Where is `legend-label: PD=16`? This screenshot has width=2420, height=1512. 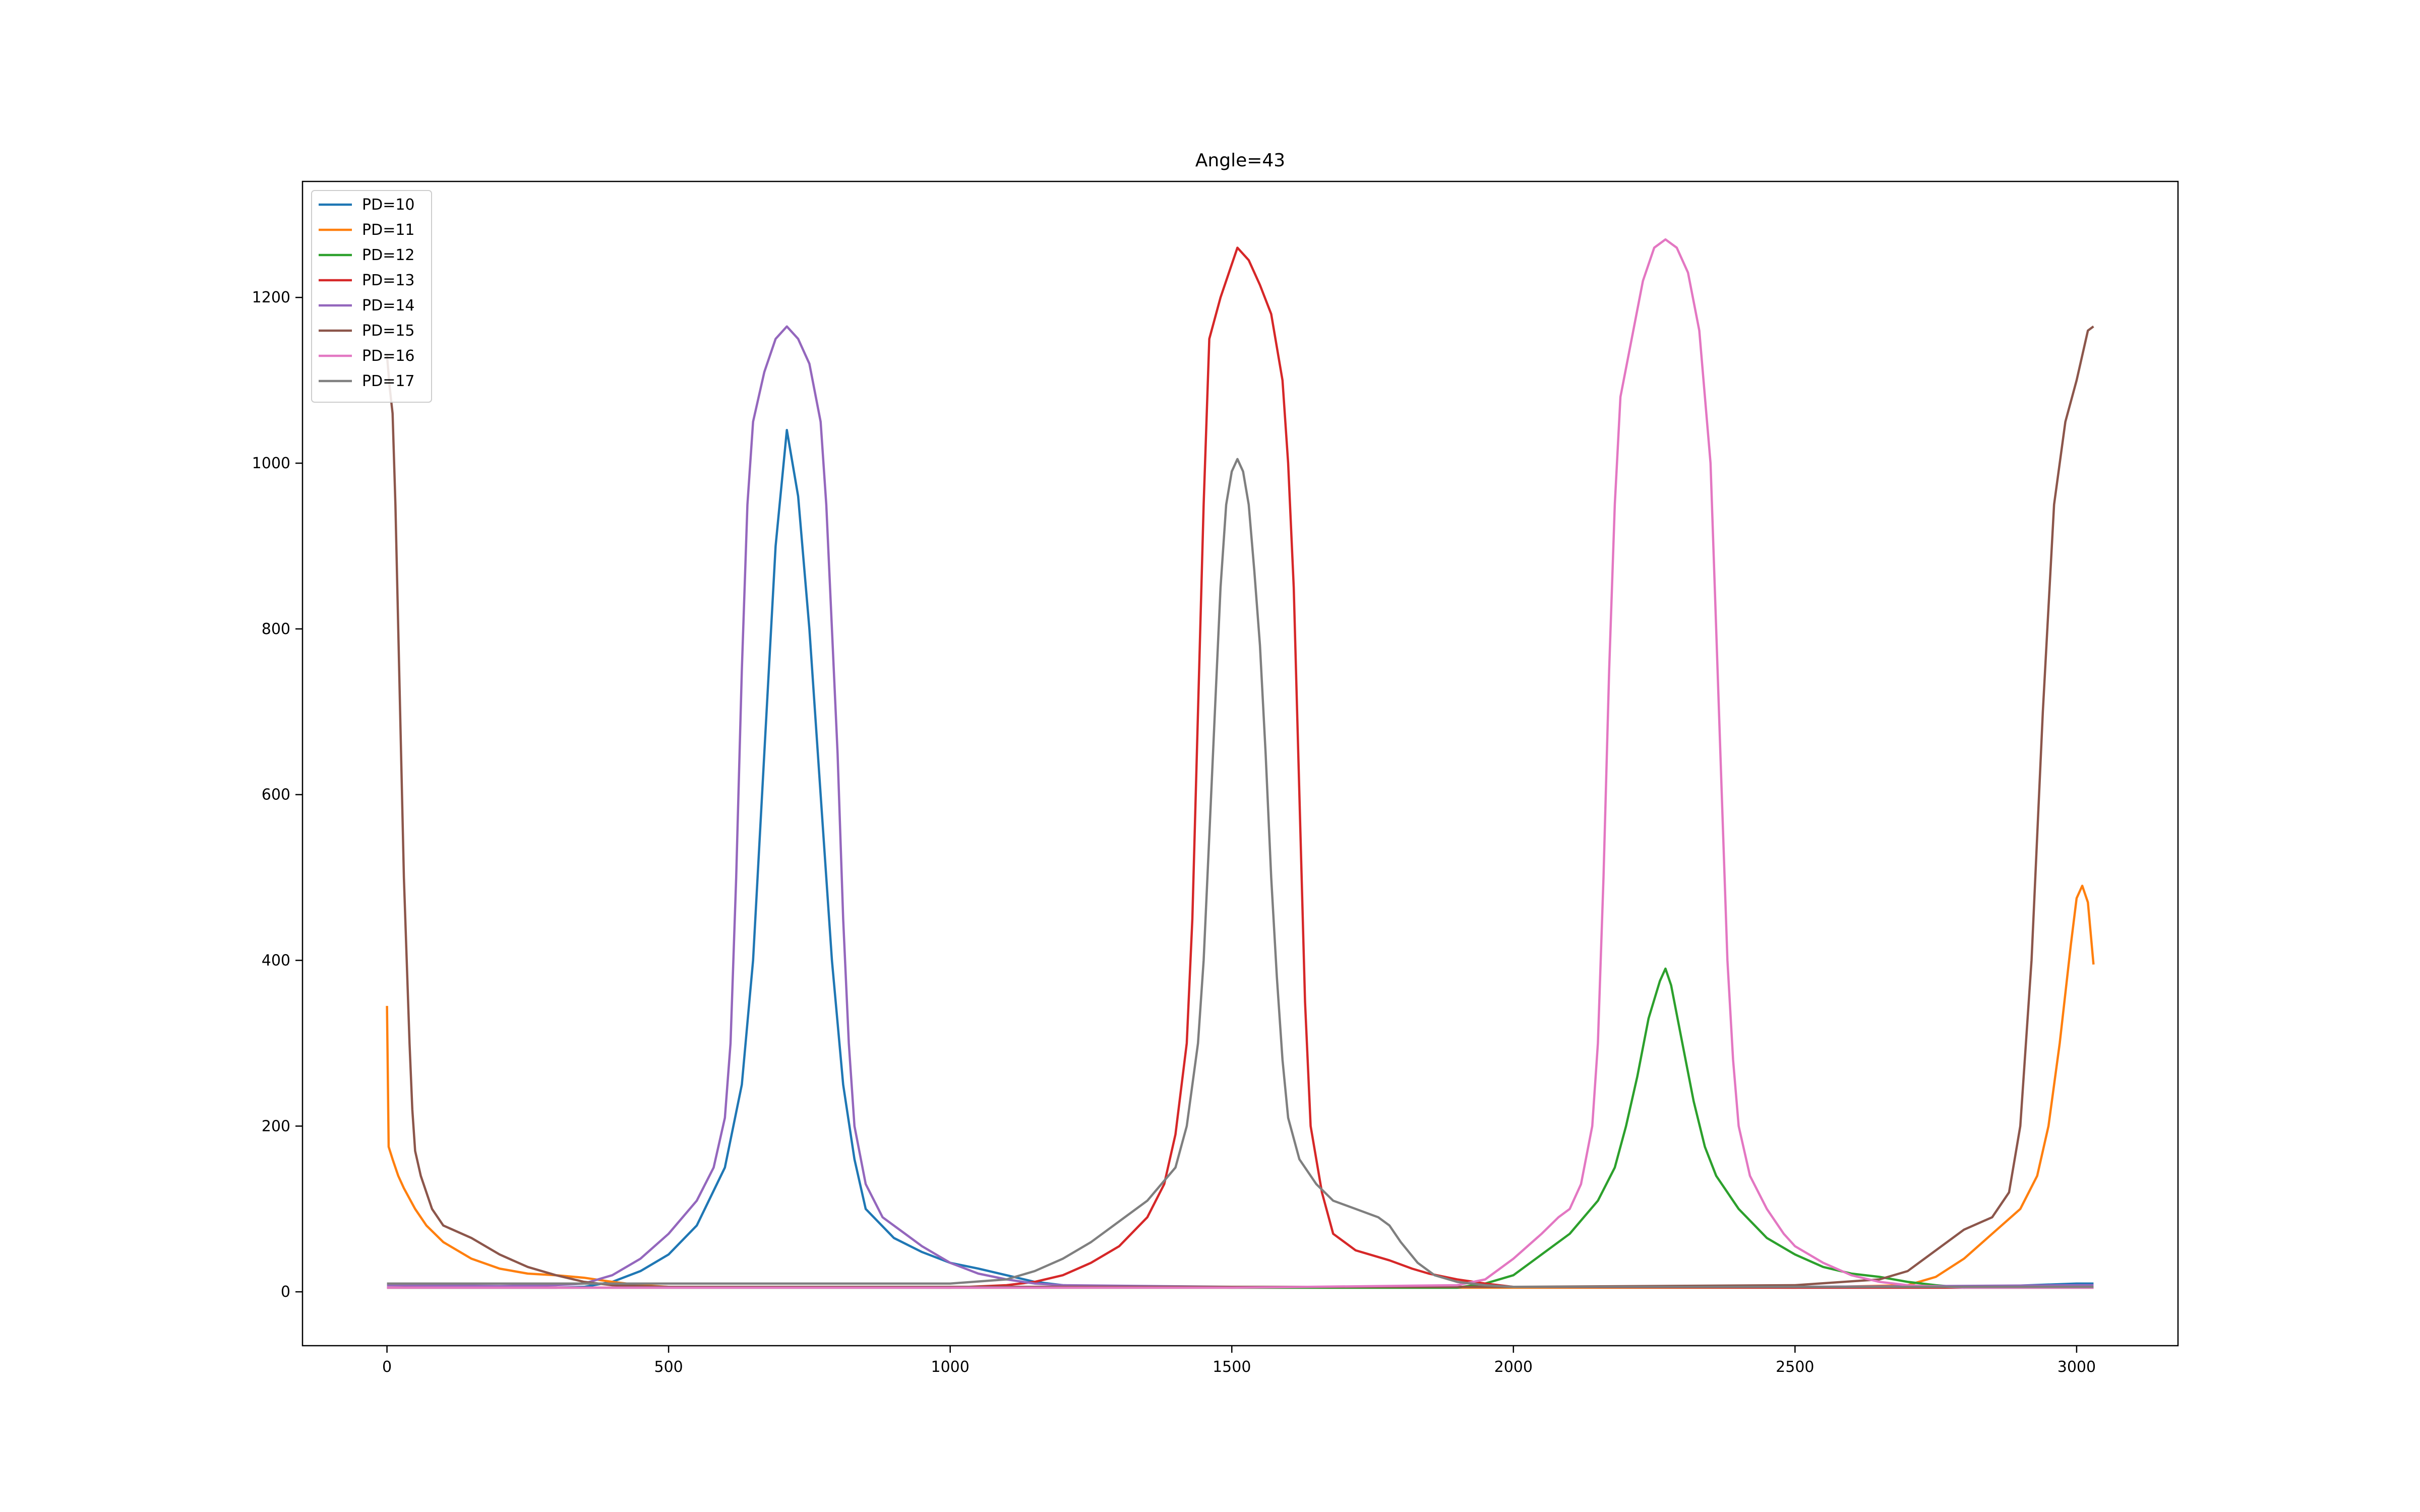
legend-label: PD=16 is located at coordinates (388, 356).